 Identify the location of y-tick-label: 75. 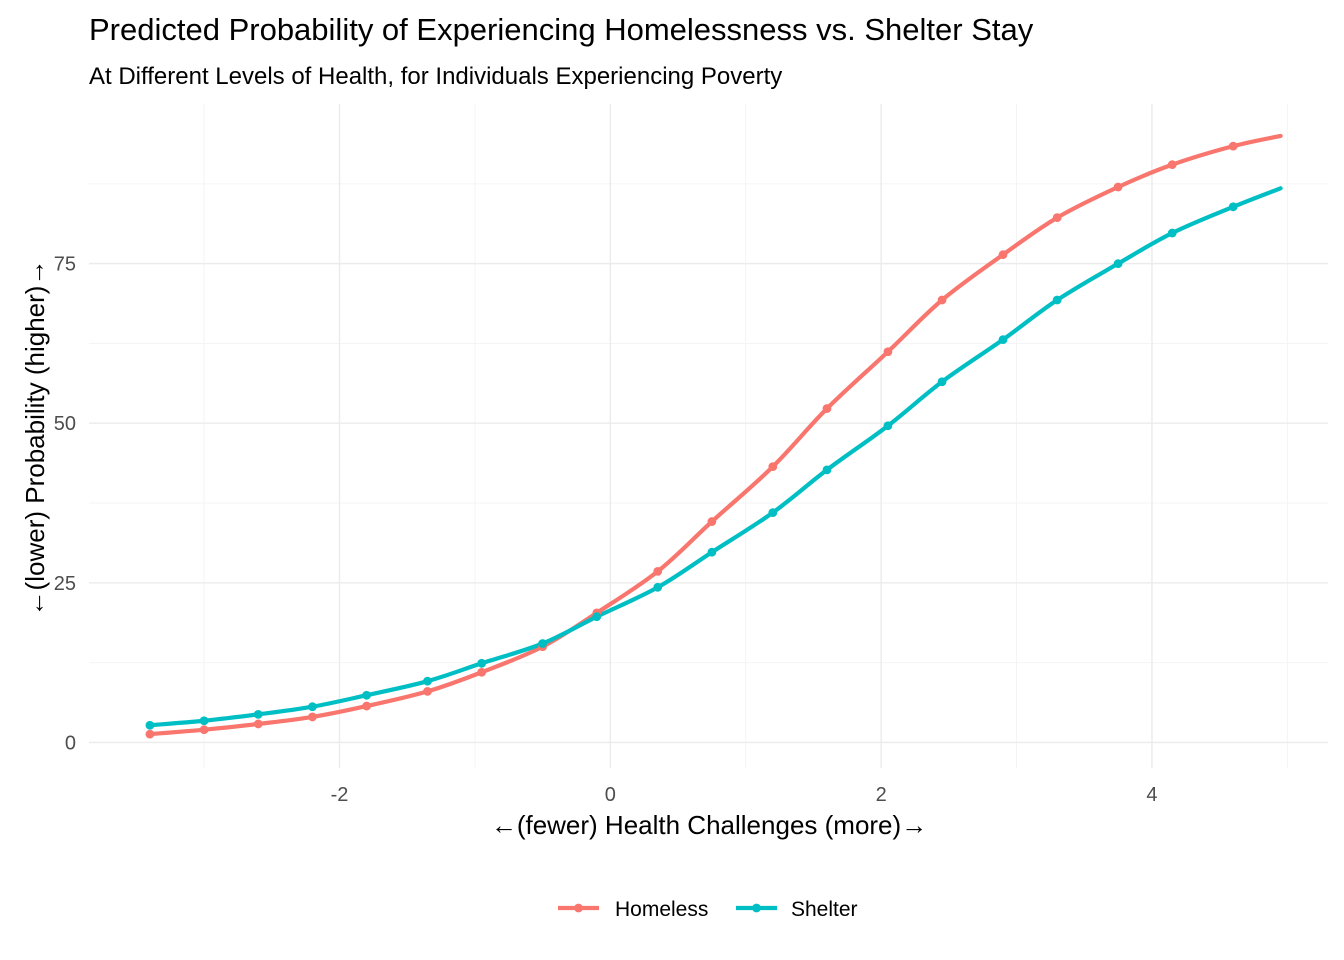
(65, 265).